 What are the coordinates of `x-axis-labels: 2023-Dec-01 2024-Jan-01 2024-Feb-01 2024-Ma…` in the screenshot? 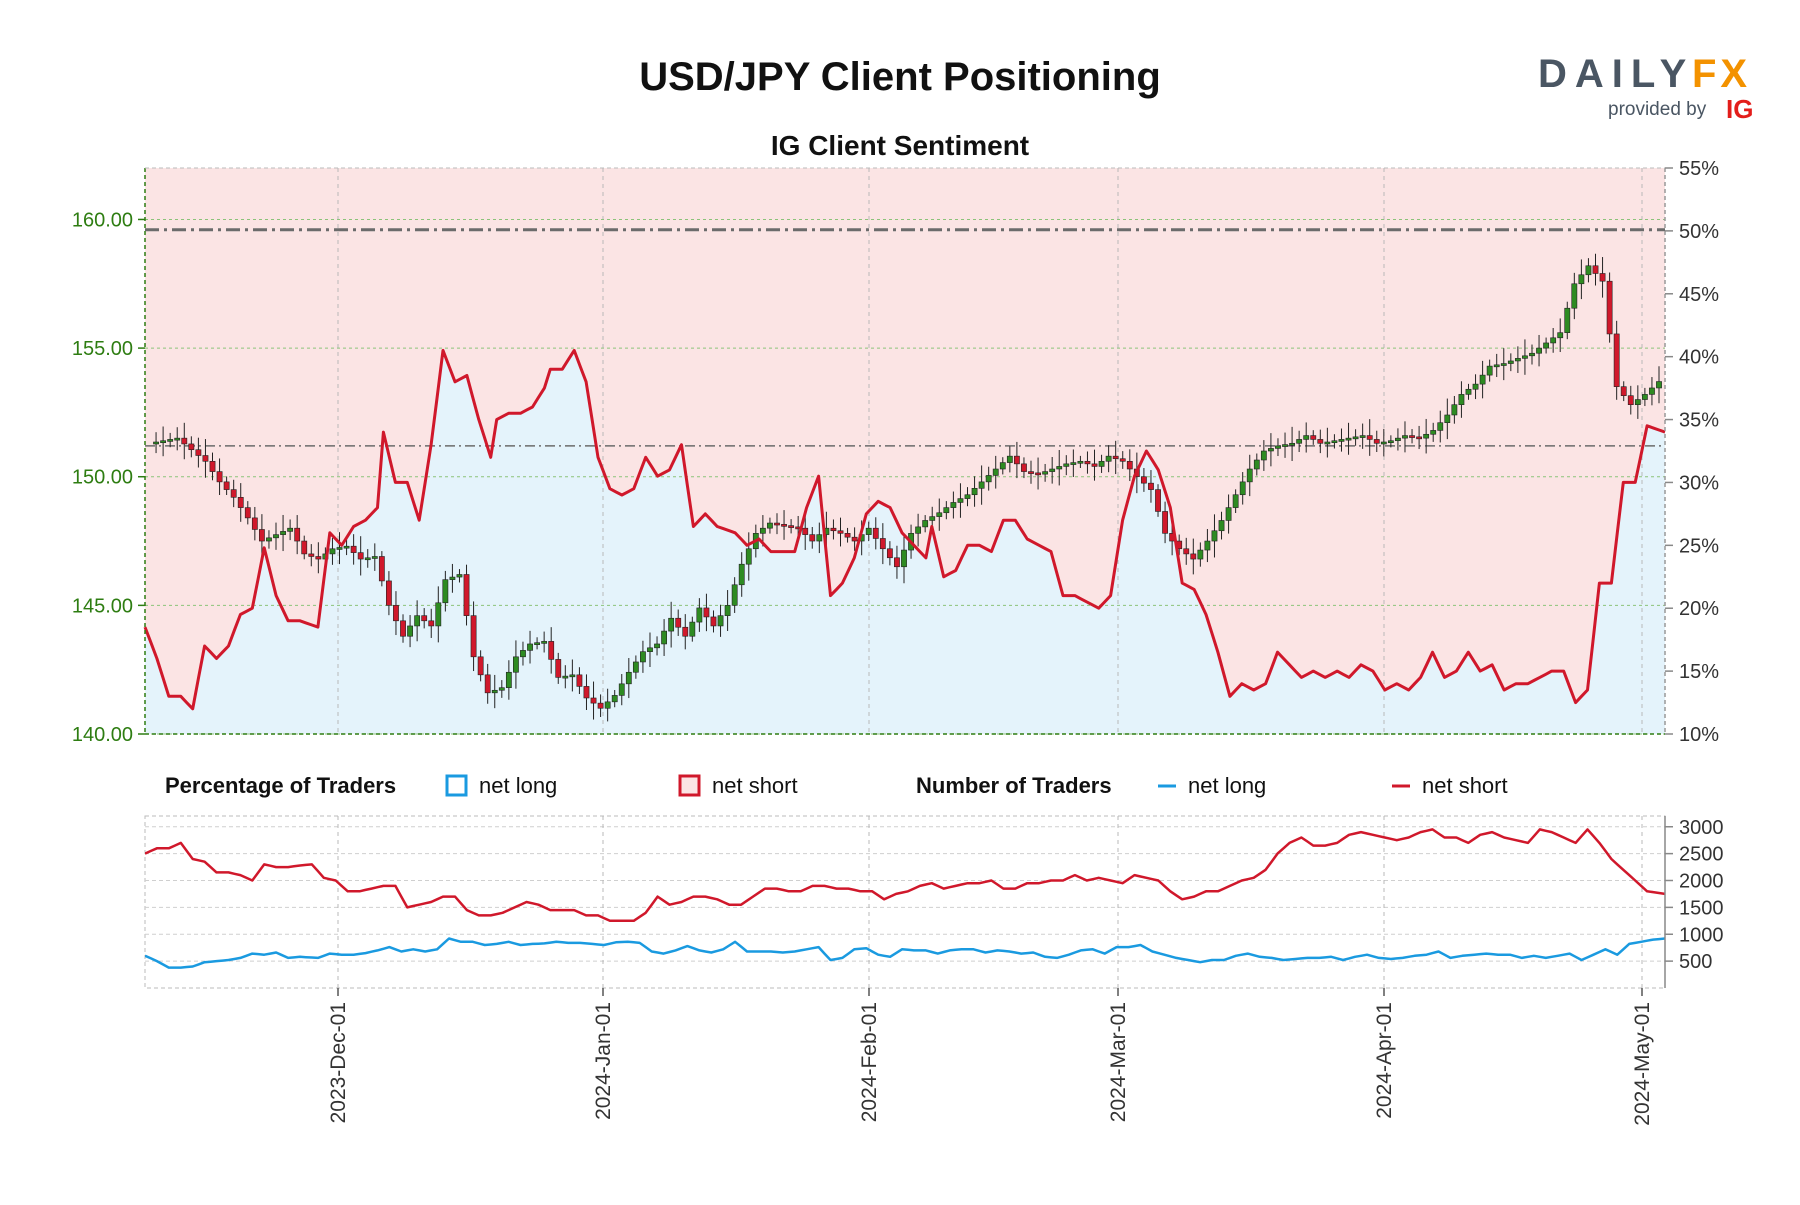 It's located at (990, 1057).